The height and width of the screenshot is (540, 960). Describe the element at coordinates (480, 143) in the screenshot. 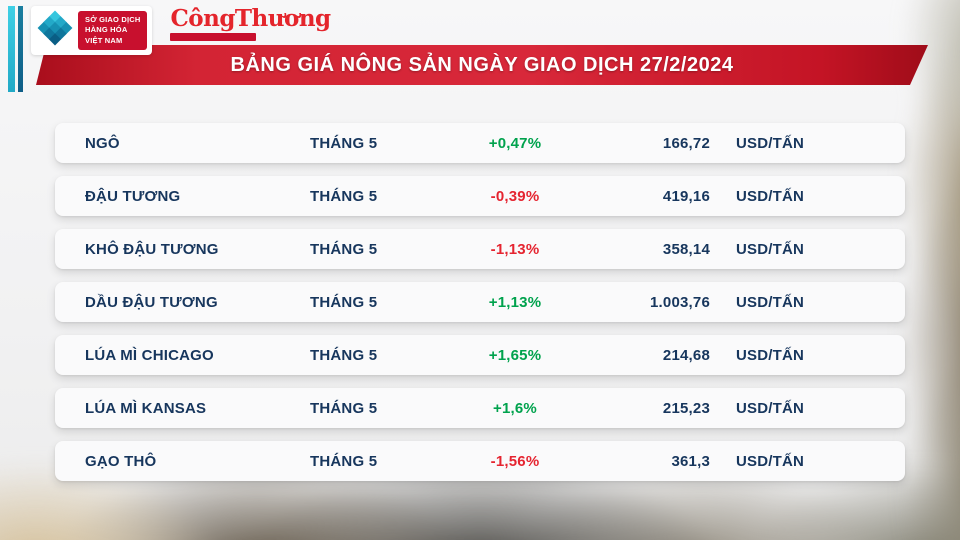

I see `table-row: NGÔ THÁNG 5 +0,47% 166,72 USD/TẤN` at that location.